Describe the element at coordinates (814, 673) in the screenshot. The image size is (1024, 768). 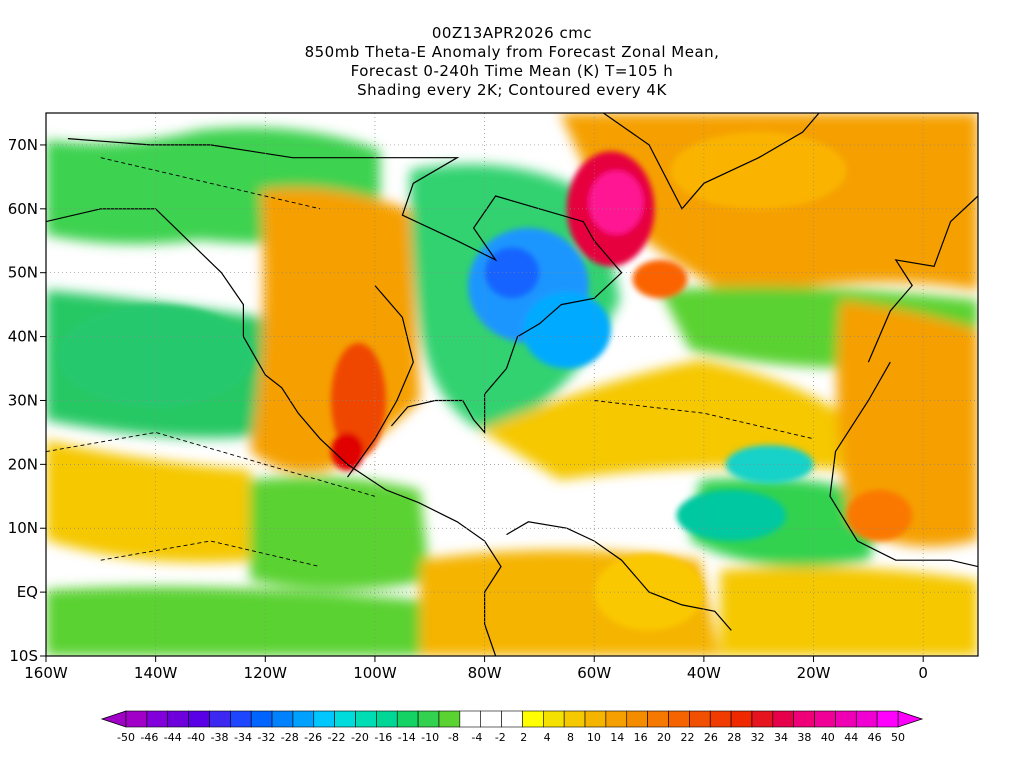
I see `x-tick-label: 20W` at that location.